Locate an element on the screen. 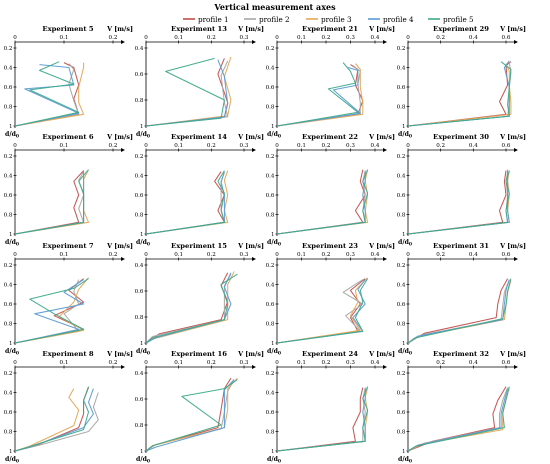 Image resolution: width=550 pixels, height=464 pixels. panel-title: Experiment 23 is located at coordinates (330, 246).